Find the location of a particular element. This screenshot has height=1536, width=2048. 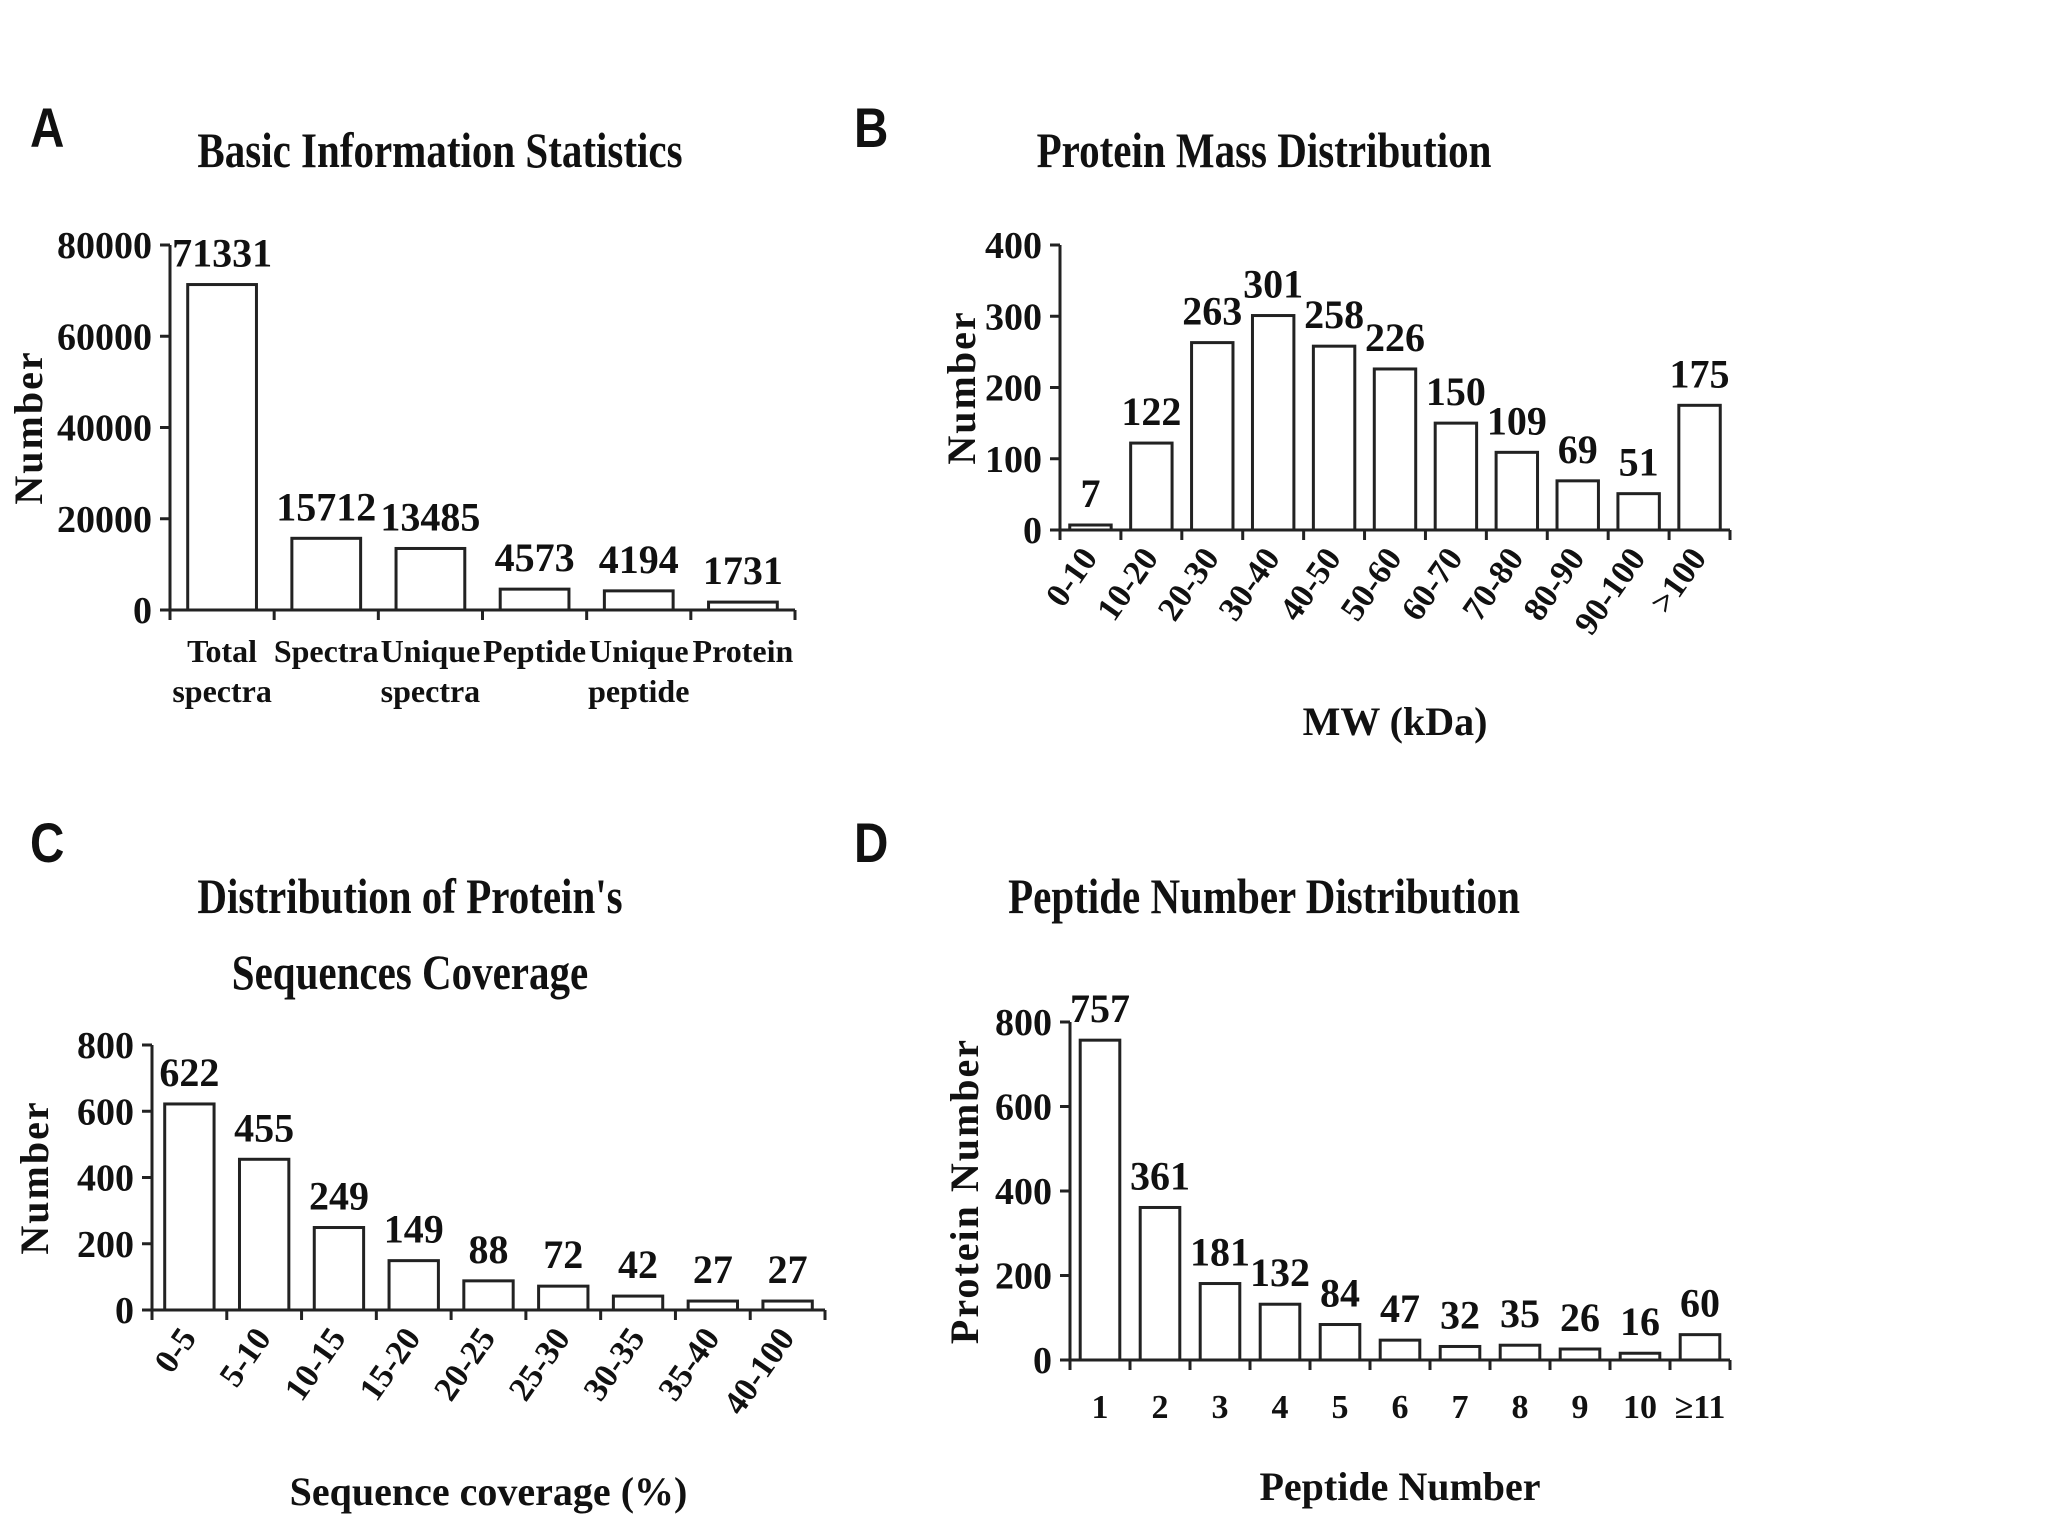

x-tick-label: 30-40 is located at coordinates (1250, 584).